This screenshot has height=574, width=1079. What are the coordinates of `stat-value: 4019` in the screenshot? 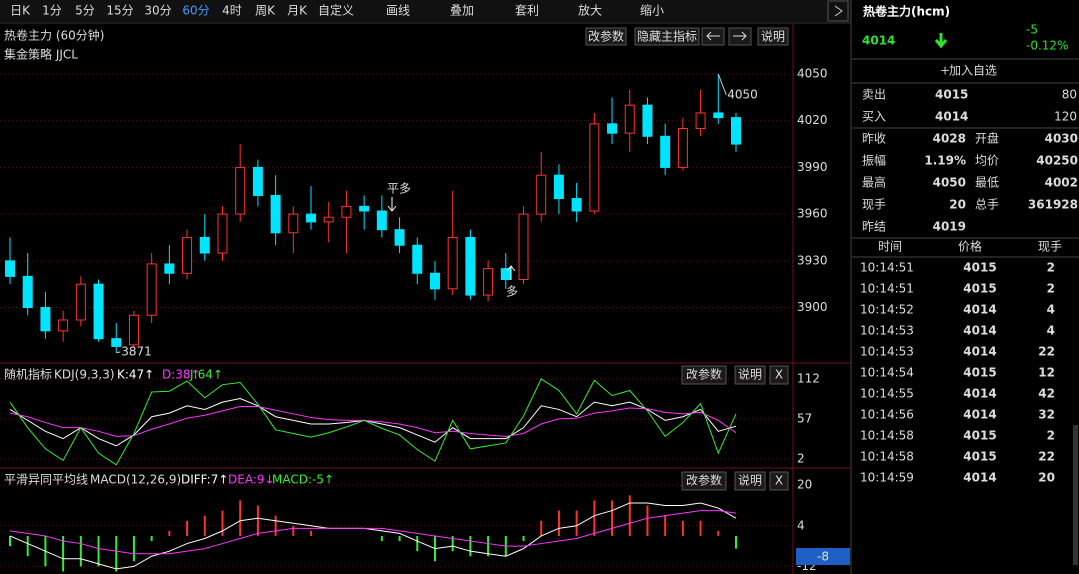 It's located at (949, 227).